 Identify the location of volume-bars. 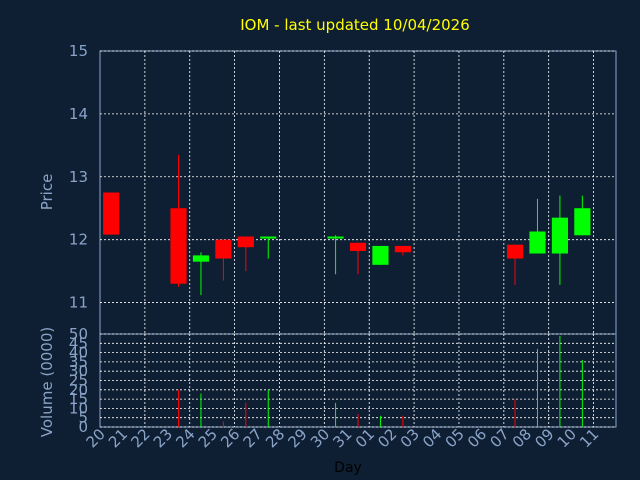
(380, 381).